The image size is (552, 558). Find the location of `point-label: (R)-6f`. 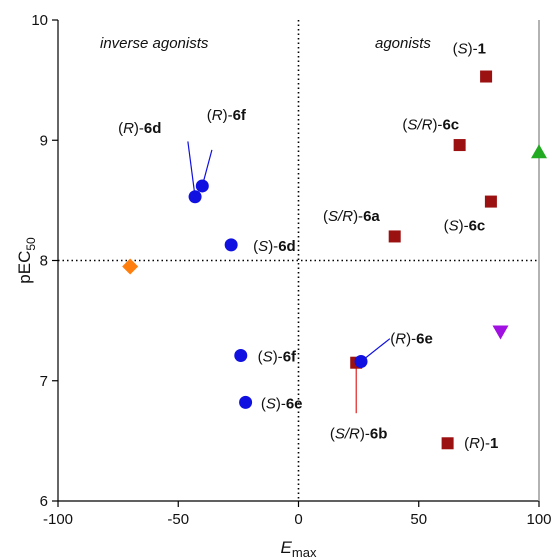

point-label: (R)-6f is located at coordinates (227, 115).